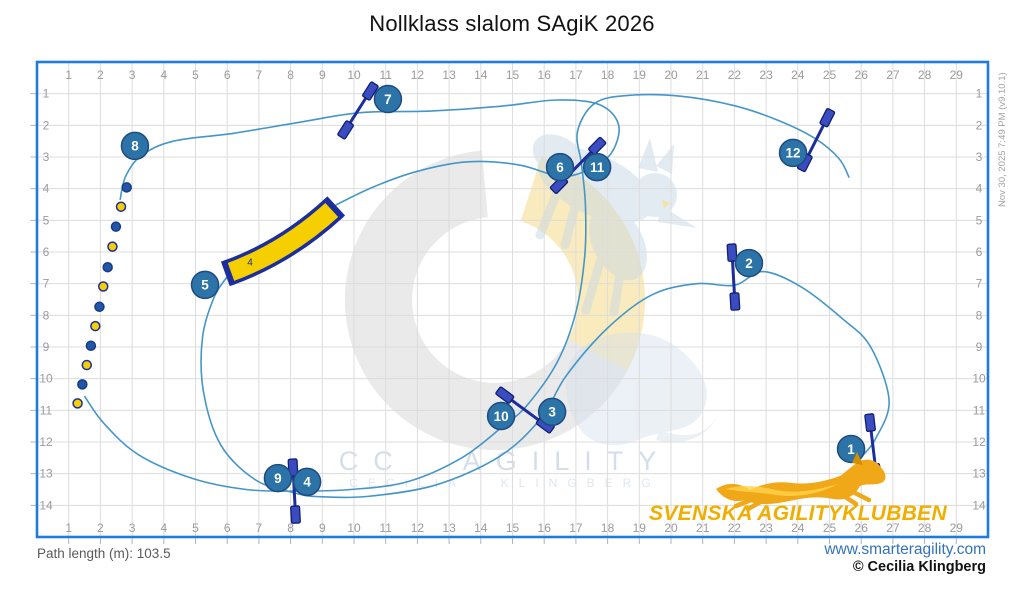 The image size is (1024, 591). I want to click on obstacle-number: 6, so click(560, 167).